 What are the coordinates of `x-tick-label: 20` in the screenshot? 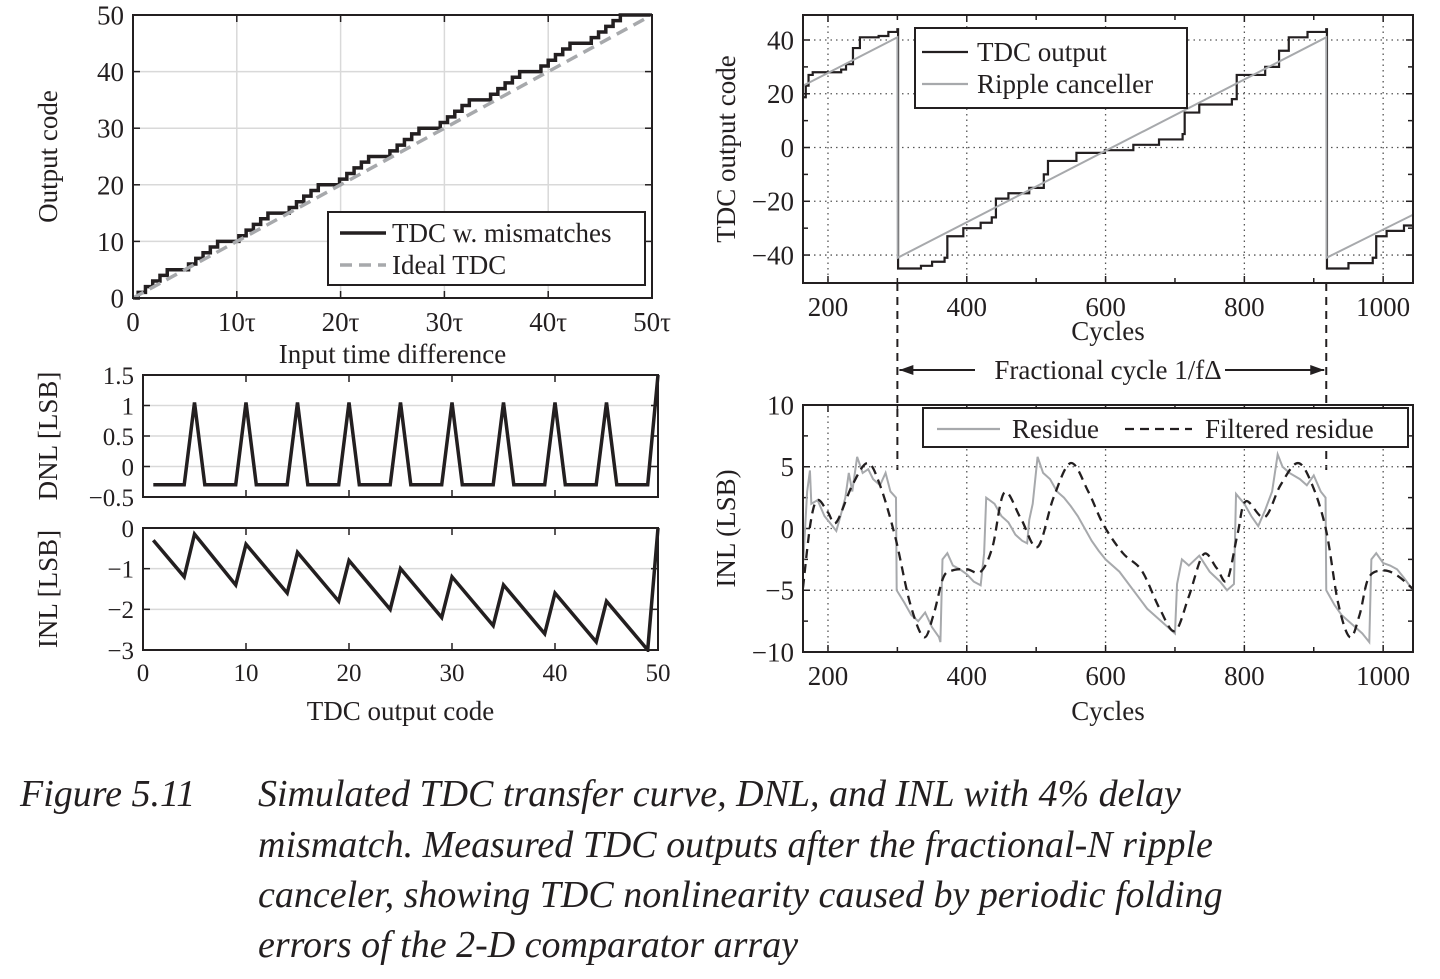 It's located at (349, 673).